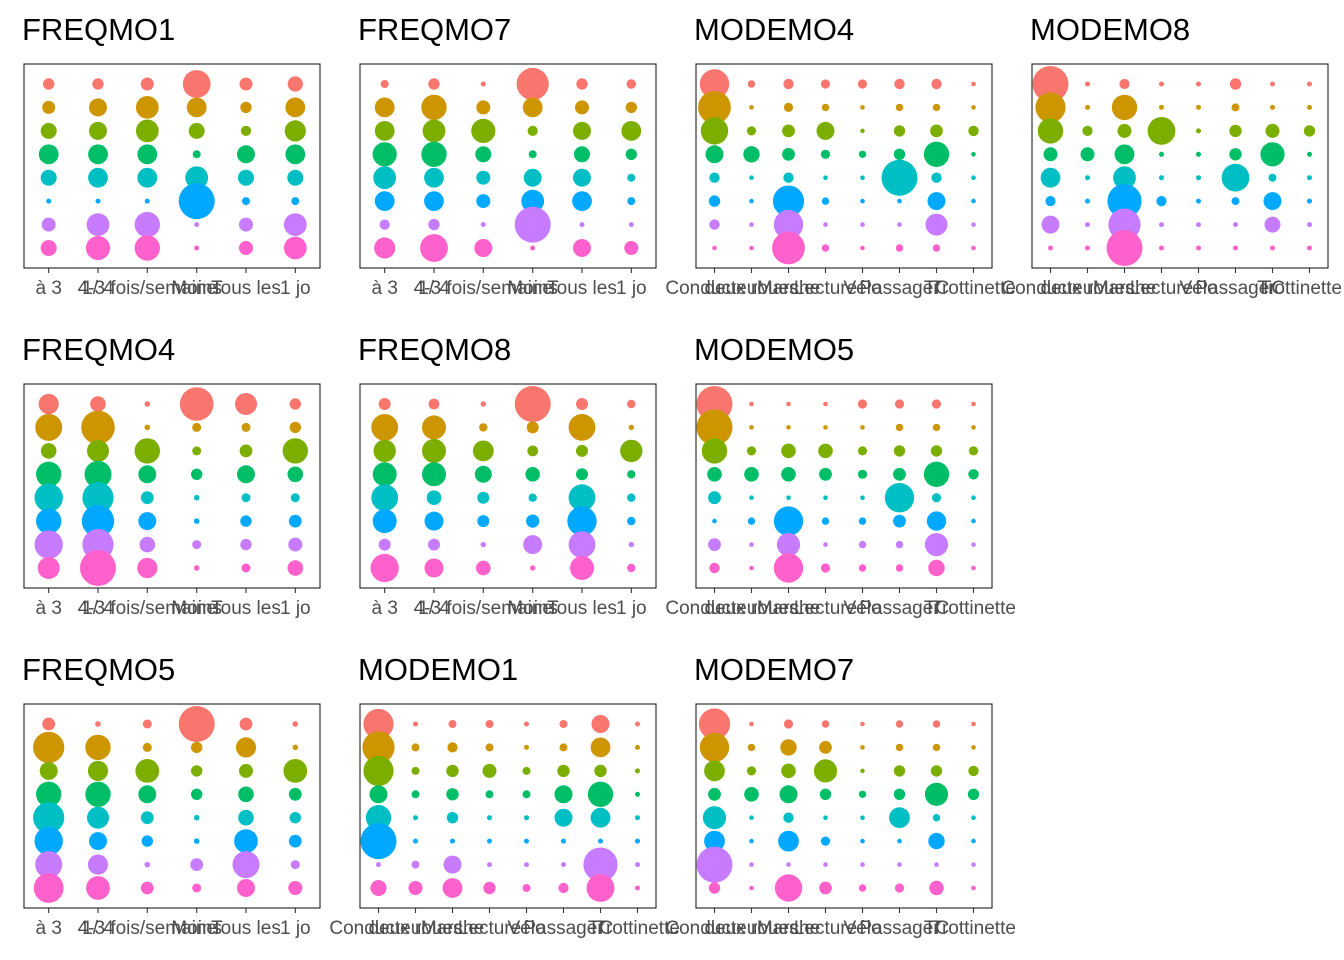 This screenshot has width=1344, height=960. Describe the element at coordinates (563, 928) in the screenshot. I see `x-tick-label: Passager` at that location.